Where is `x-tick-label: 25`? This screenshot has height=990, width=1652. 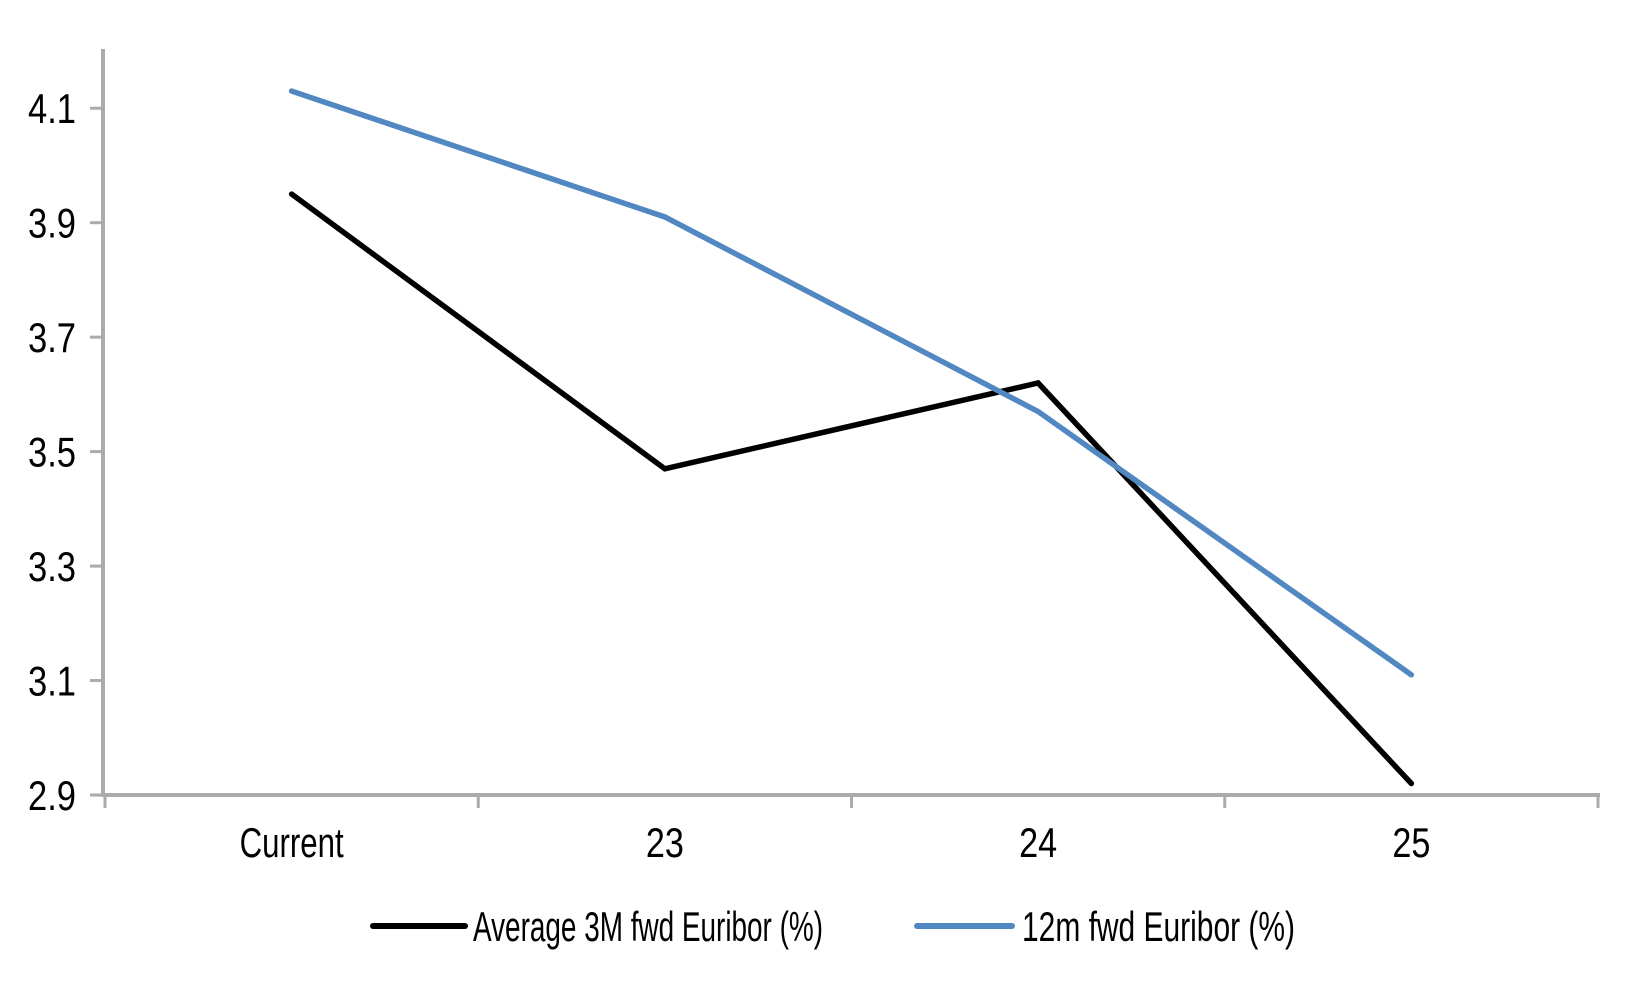 x-tick-label: 25 is located at coordinates (1411, 842).